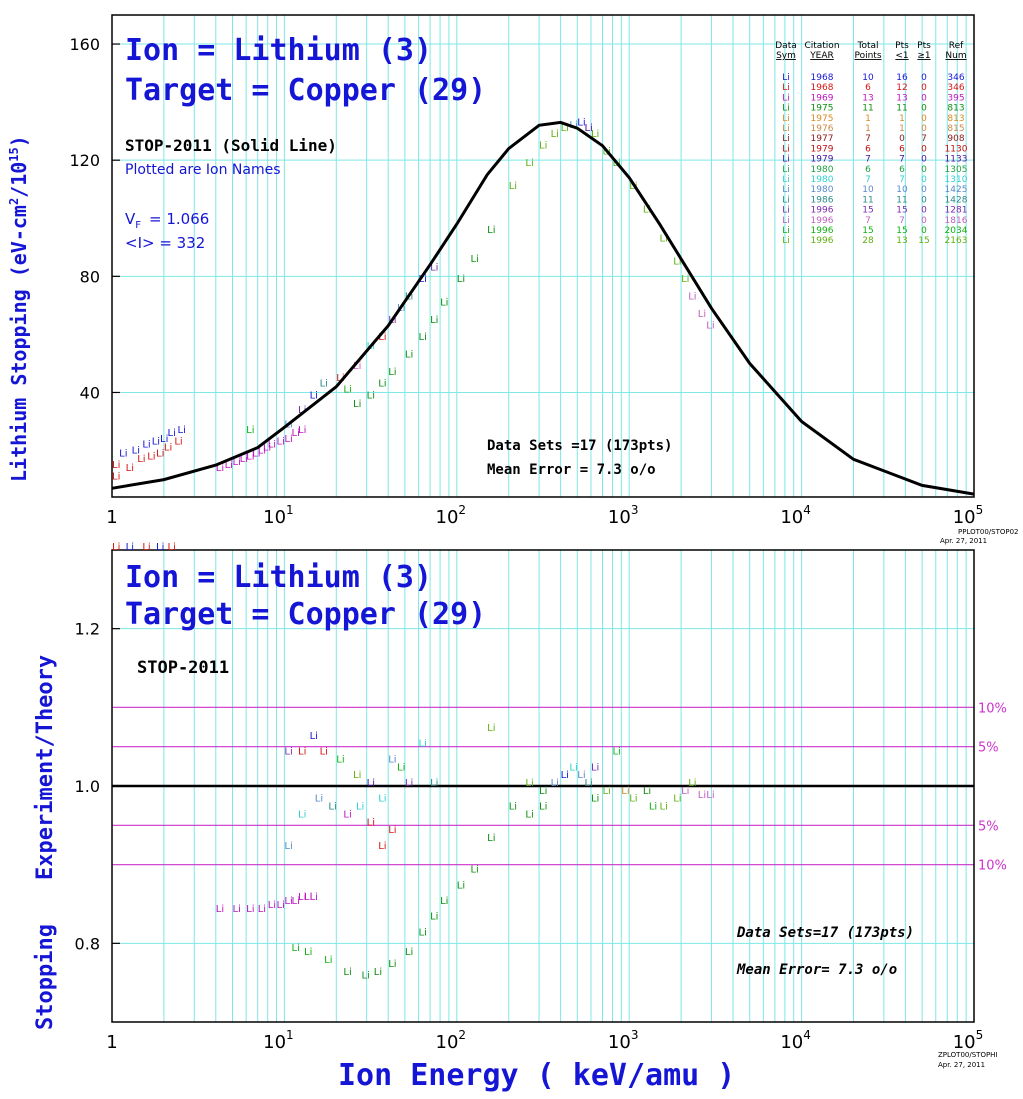  What do you see at coordinates (822, 200) in the screenshot?
I see `legend-cell: 1986` at bounding box center [822, 200].